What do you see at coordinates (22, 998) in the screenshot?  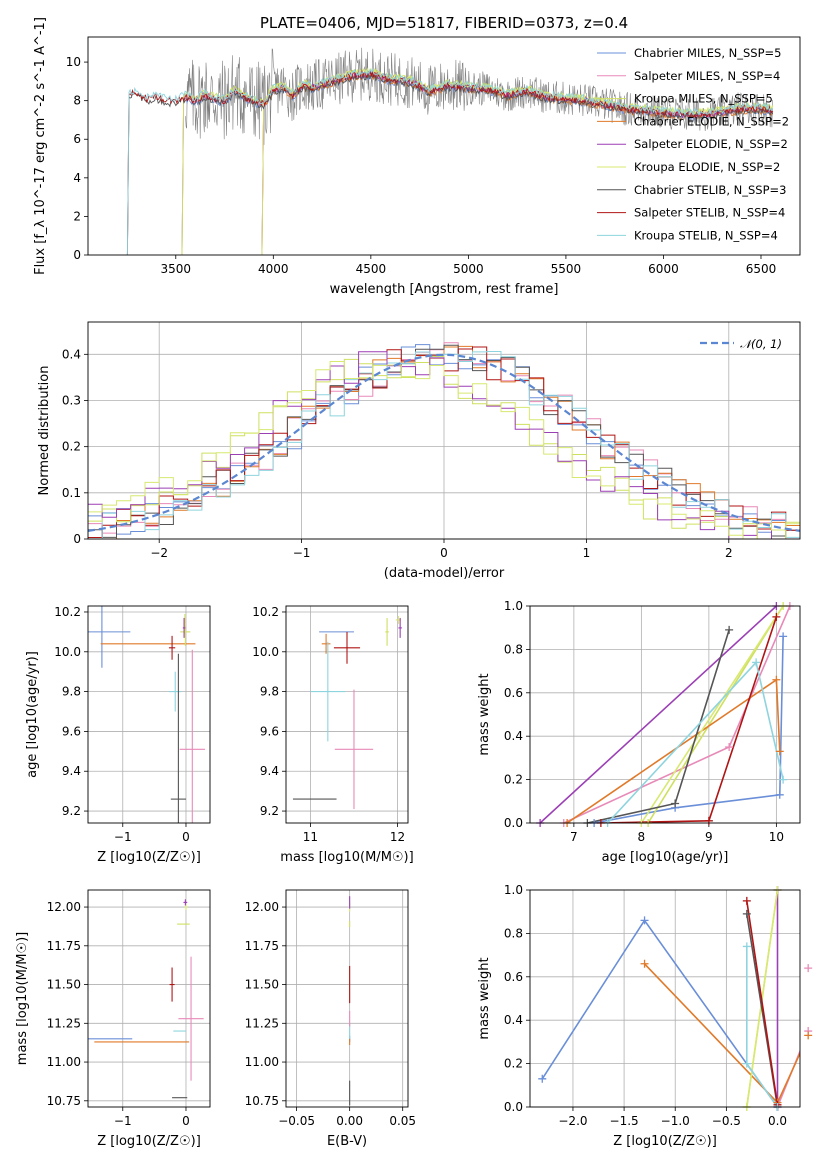 I see `mass_vs_Z-ylabel: mass [log10(M/M☉)]` at bounding box center [22, 998].